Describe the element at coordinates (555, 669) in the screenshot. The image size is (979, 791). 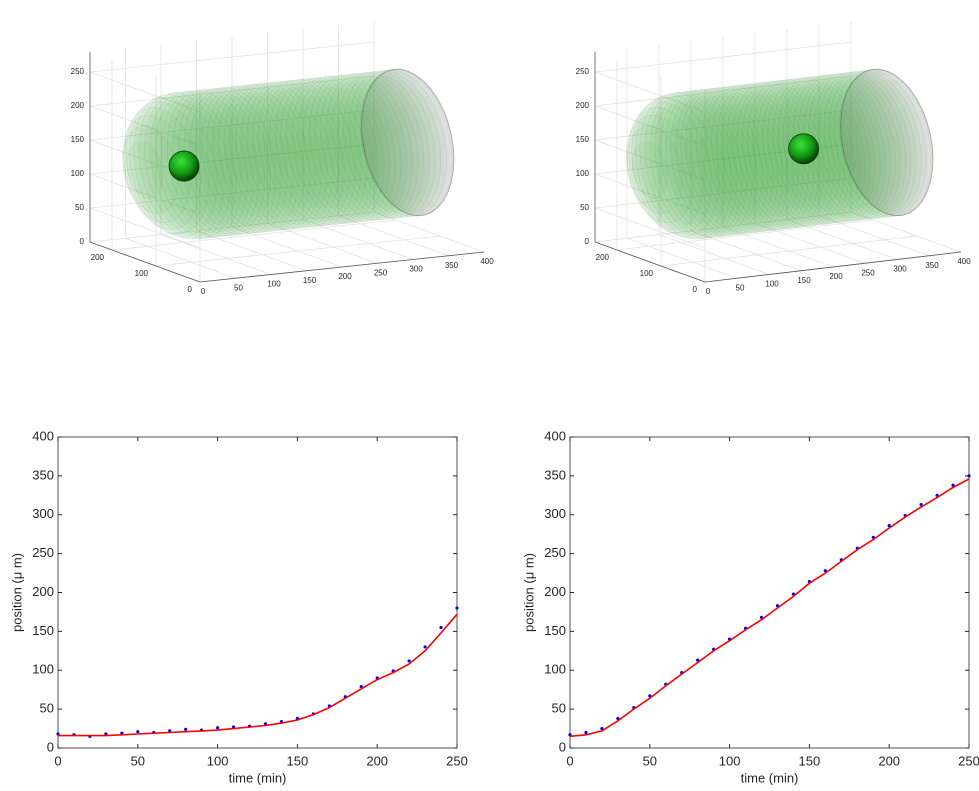
I see `y-tick-label: 100` at that location.